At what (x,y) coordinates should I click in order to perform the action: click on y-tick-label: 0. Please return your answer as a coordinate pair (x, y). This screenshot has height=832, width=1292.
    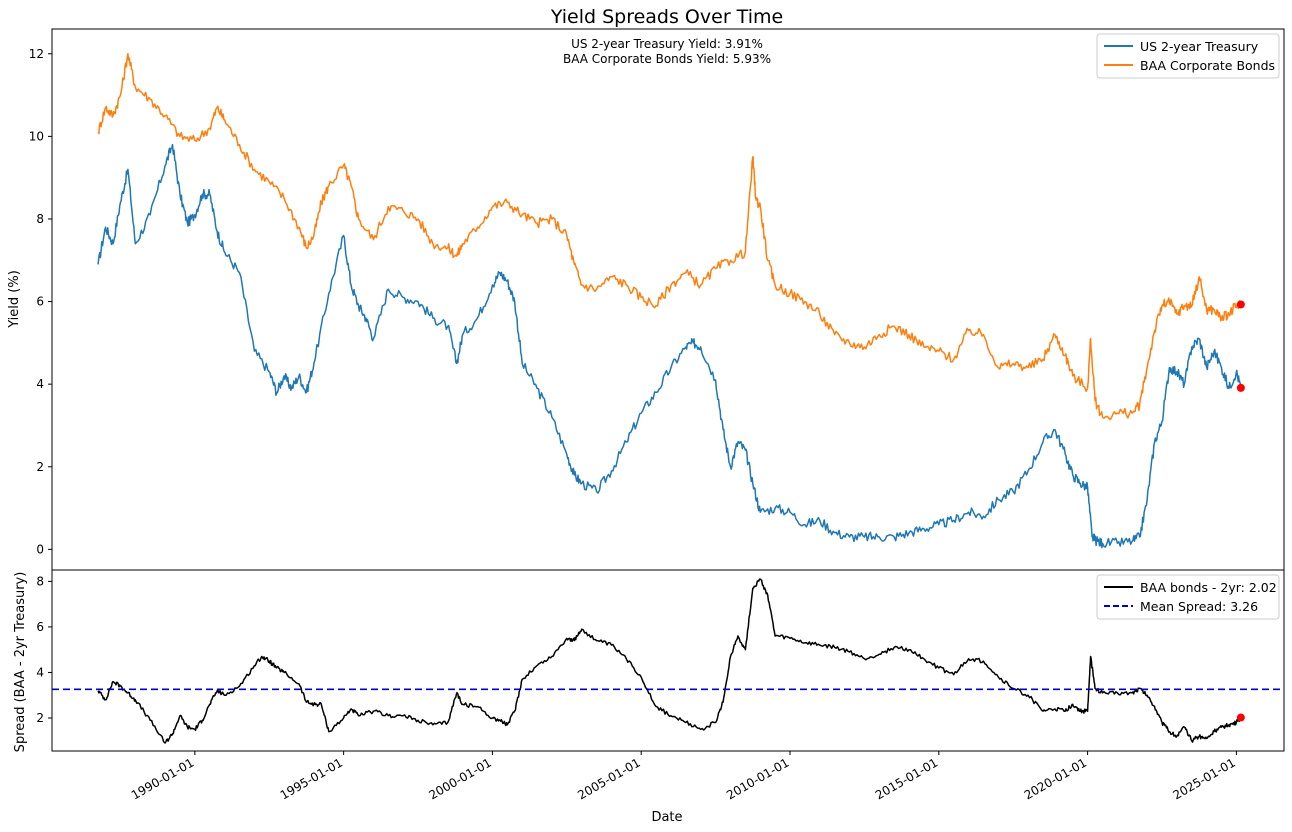
    Looking at the image, I should click on (40, 549).